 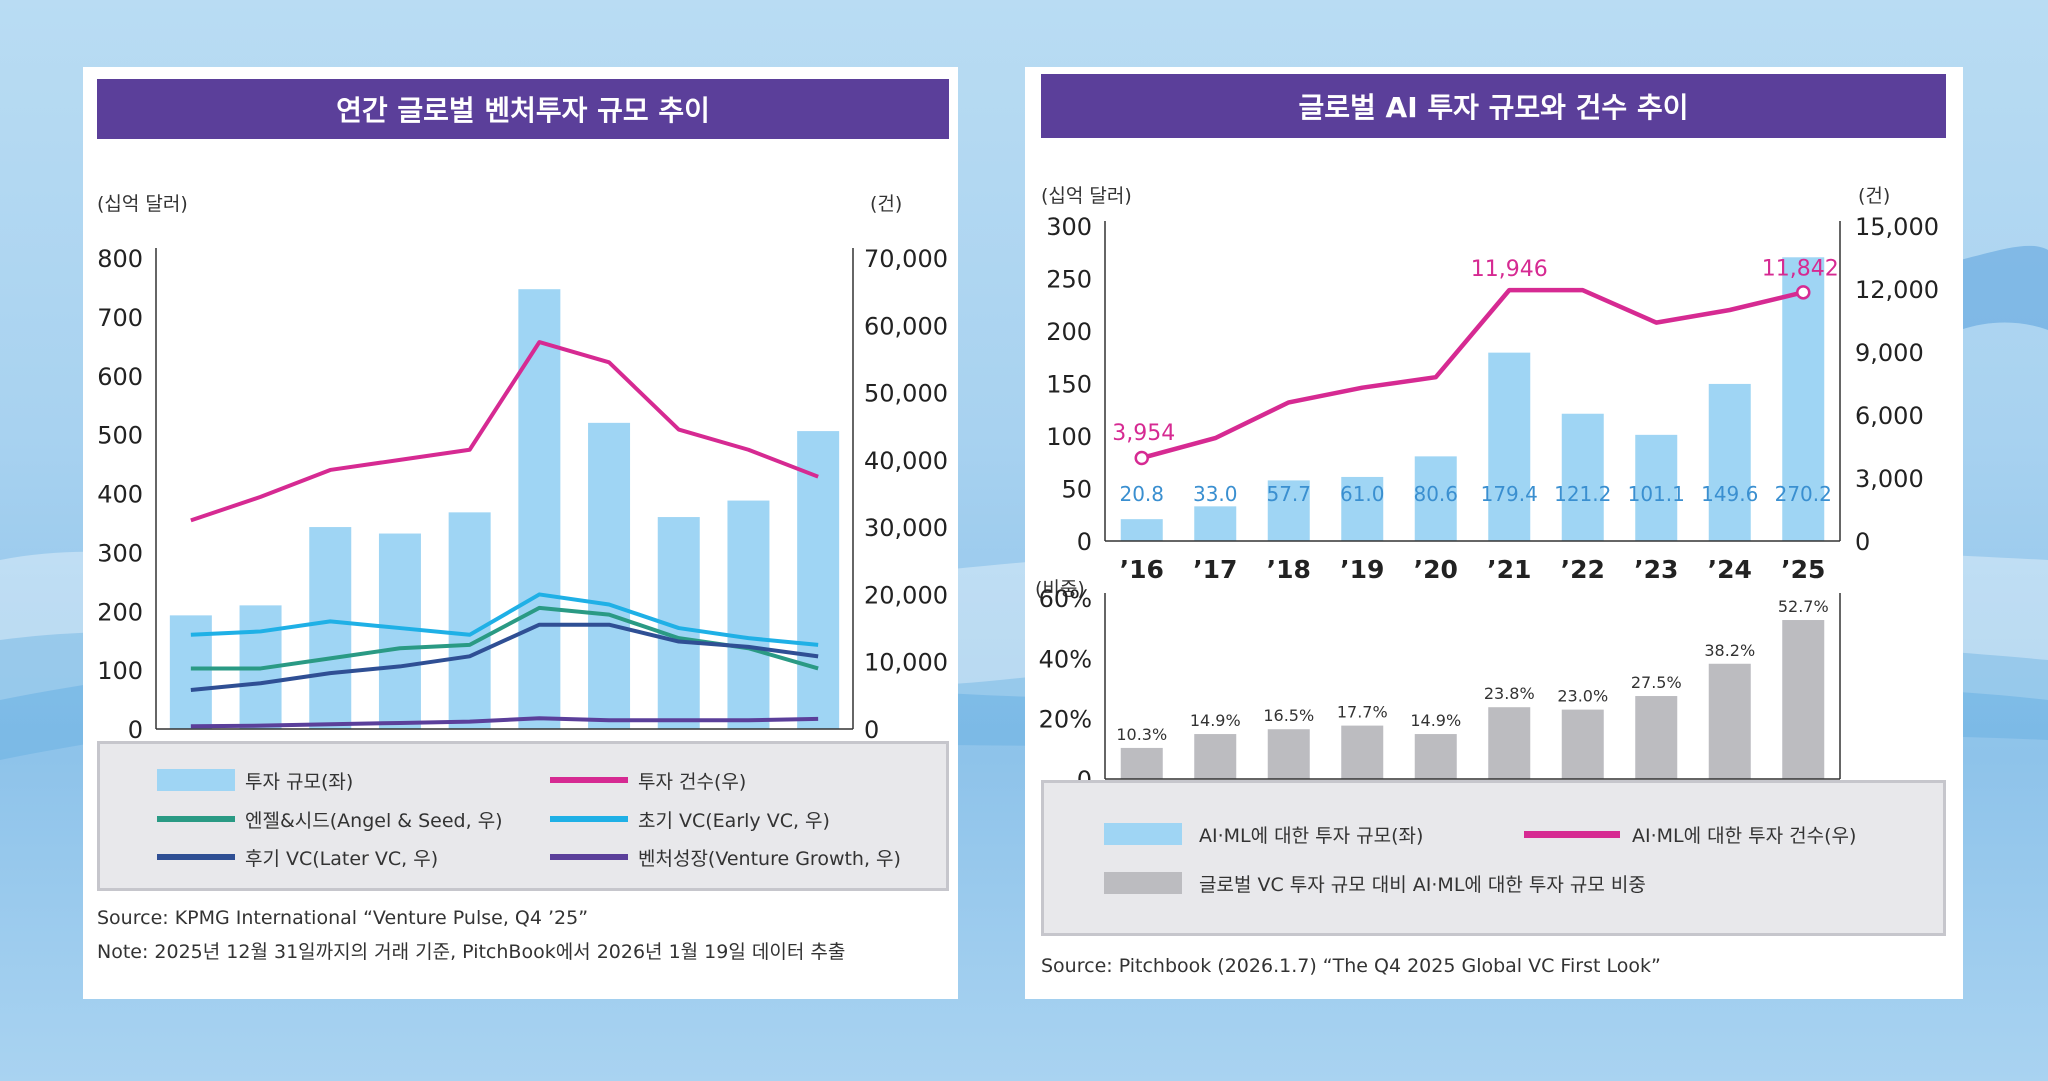 I want to click on share-axis-unit: (비중), so click(x=1060, y=589).